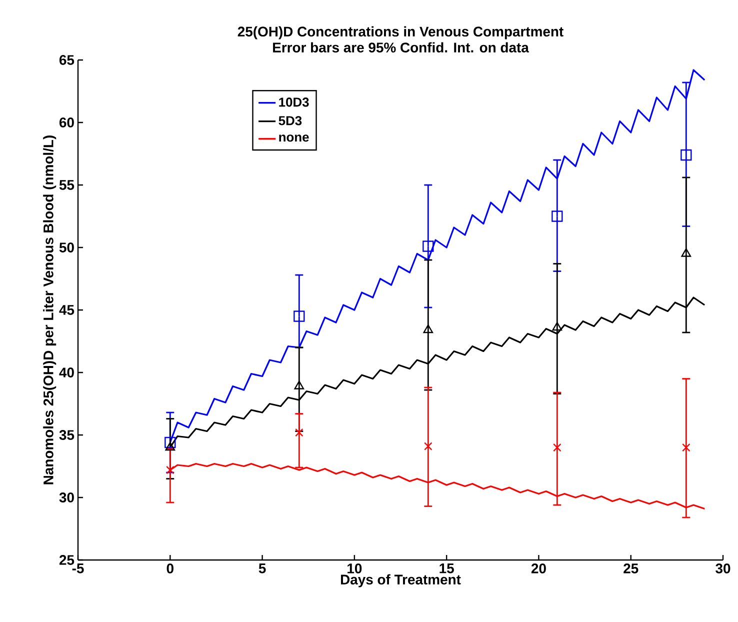 The width and height of the screenshot is (738, 622). I want to click on legend-label: 10D3, so click(294, 102).